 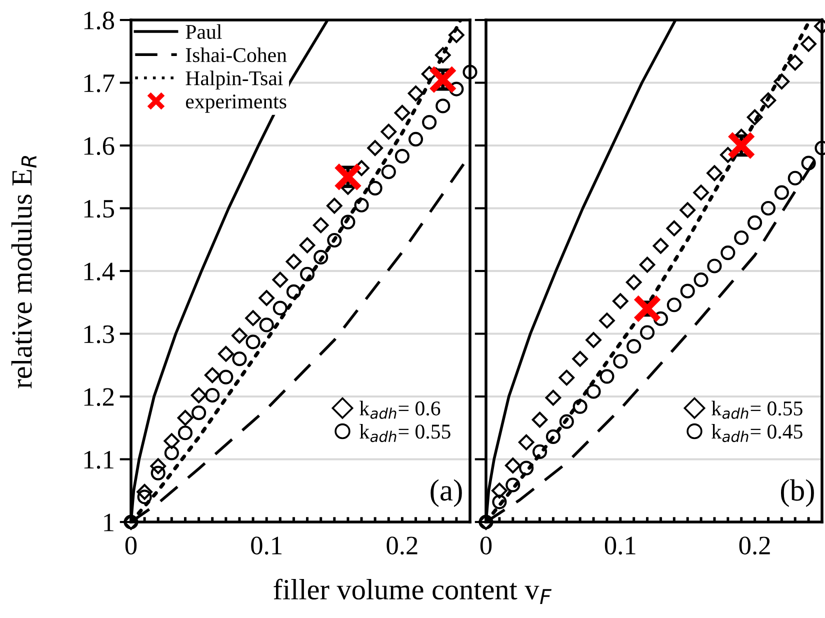 I want to click on y-tick-label: 1.1, so click(x=99, y=459).